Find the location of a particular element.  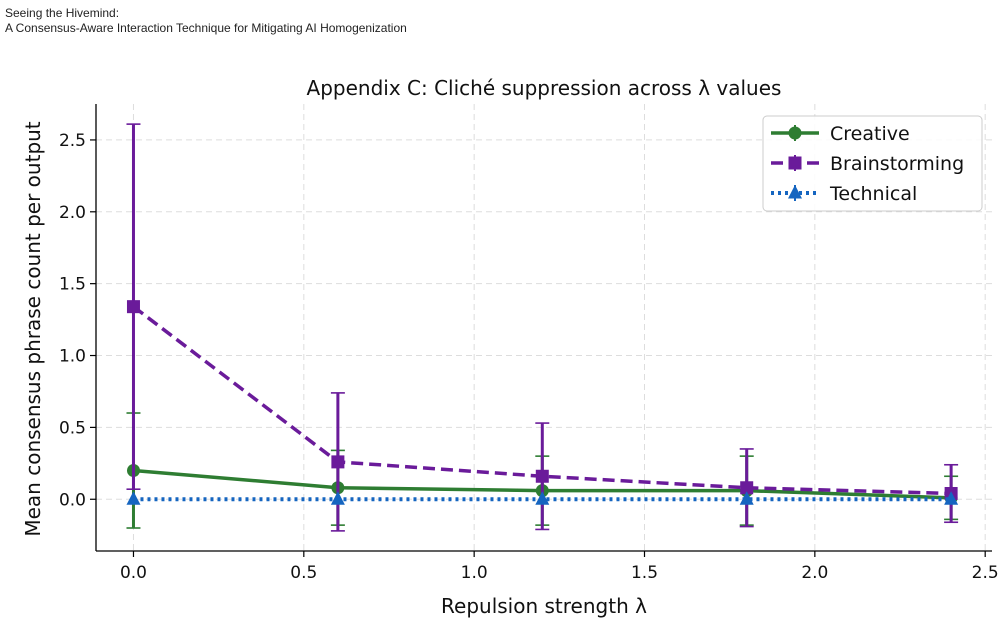

x-tick-label: 0.0 is located at coordinates (133, 573).